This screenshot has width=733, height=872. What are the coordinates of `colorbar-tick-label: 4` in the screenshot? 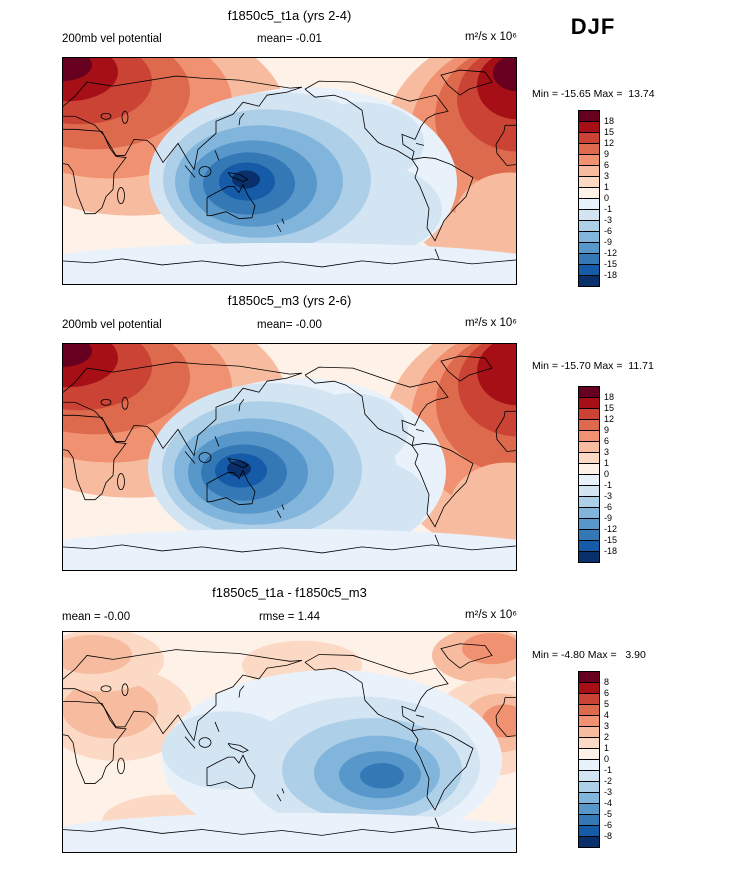 It's located at (607, 715).